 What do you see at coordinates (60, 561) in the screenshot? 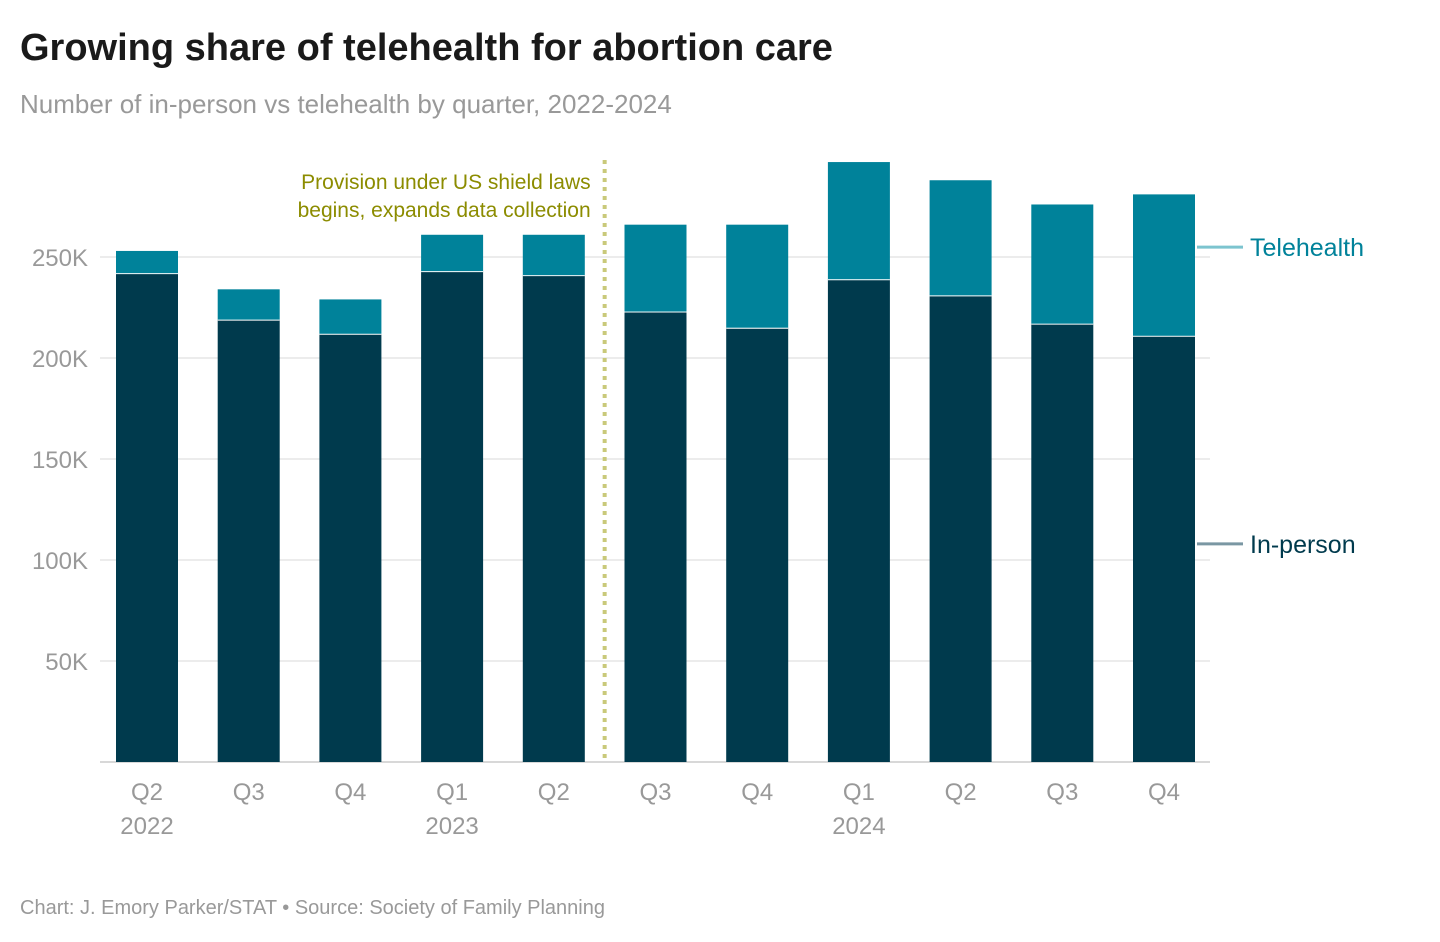
I see `y-tick-label: 100K` at bounding box center [60, 561].